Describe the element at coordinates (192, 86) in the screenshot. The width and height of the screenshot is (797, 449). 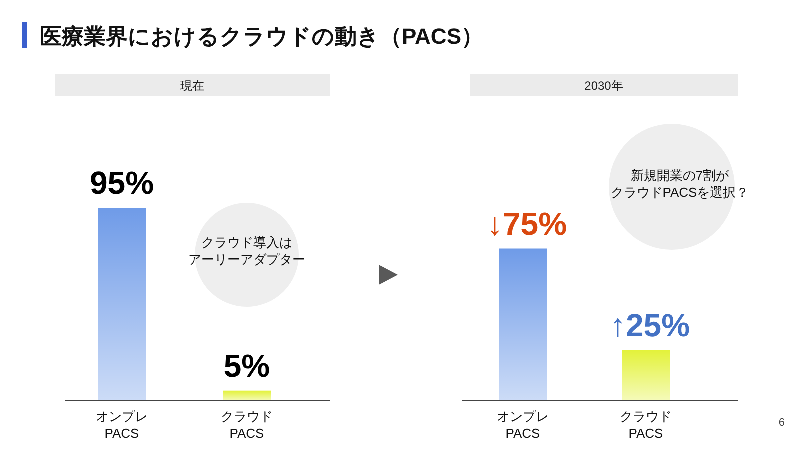
I see `chart-subtitle: 現在` at that location.